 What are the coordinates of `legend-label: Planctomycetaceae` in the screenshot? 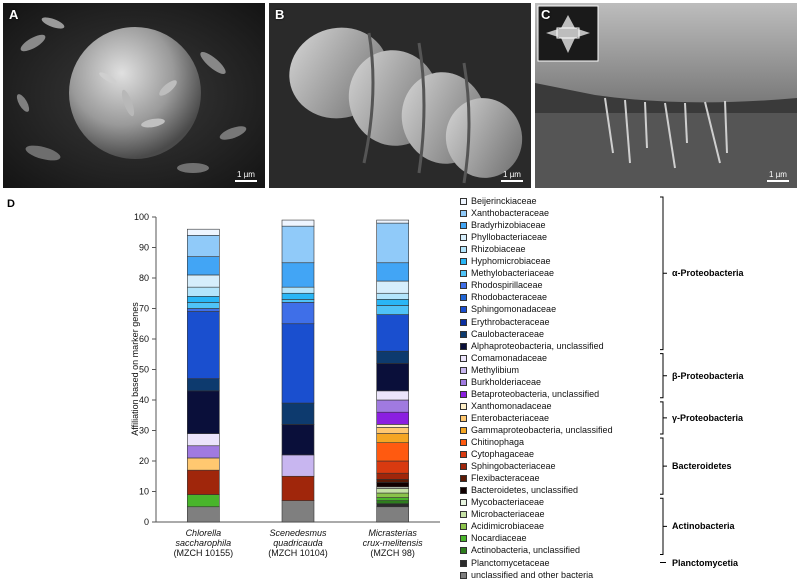 It's located at (510, 562).